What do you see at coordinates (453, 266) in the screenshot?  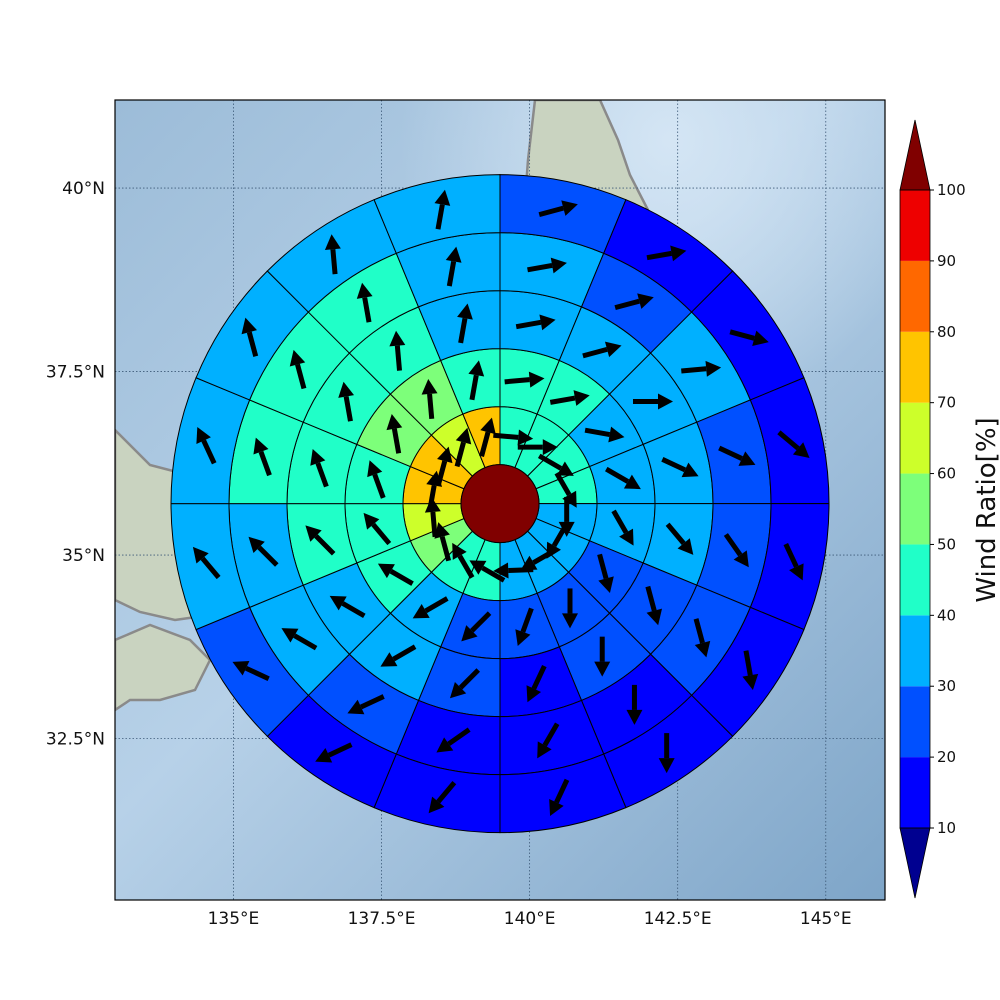 I see `arrow-ring4-seg16` at bounding box center [453, 266].